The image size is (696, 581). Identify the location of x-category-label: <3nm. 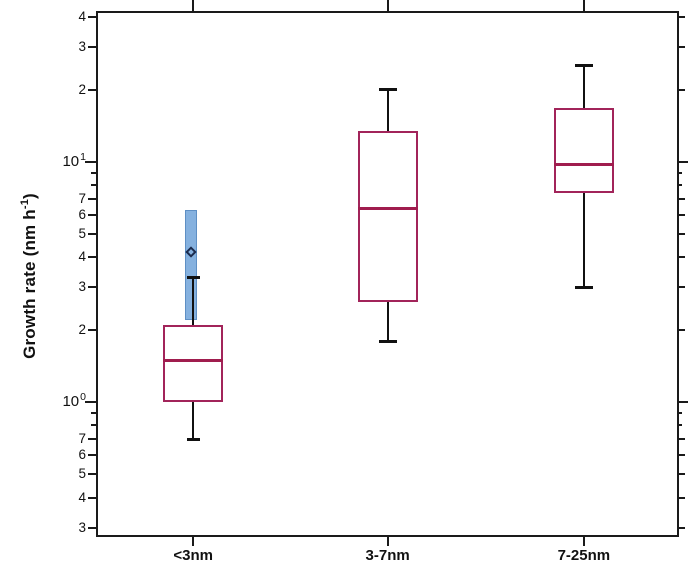
(193, 555).